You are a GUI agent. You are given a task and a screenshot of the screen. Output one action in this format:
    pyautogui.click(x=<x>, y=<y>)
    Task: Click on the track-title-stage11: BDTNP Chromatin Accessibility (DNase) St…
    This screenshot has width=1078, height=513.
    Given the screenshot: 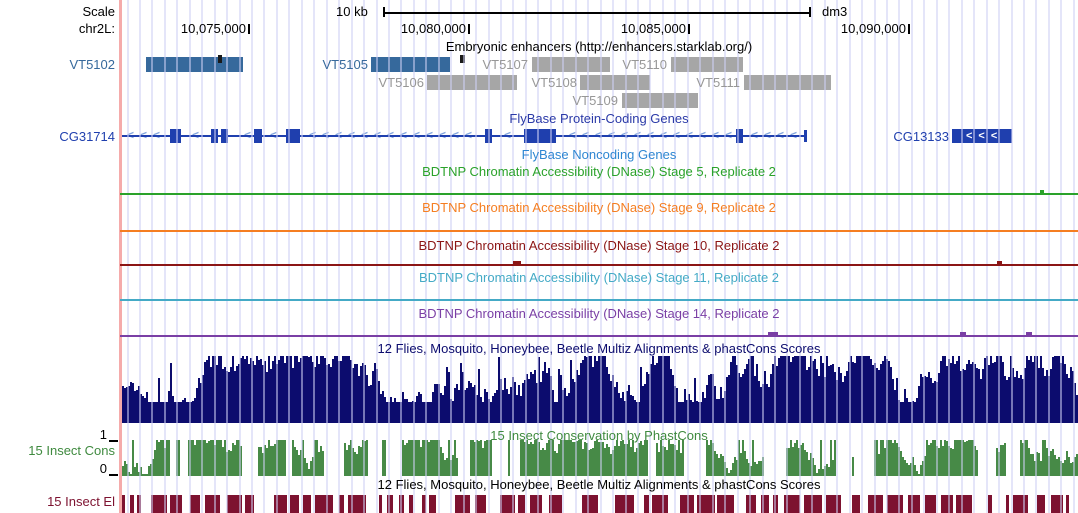 What is the action you would take?
    pyautogui.click(x=599, y=277)
    